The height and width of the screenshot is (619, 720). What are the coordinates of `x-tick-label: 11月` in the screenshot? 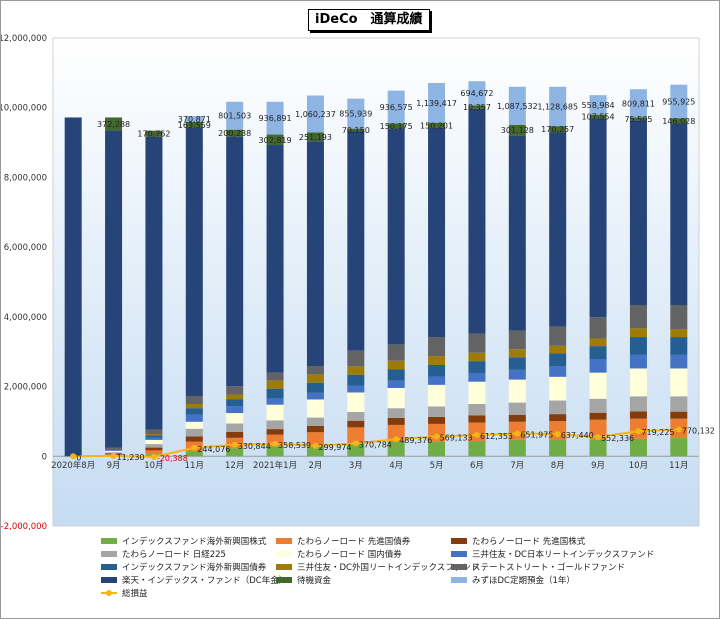 It's located at (678, 466).